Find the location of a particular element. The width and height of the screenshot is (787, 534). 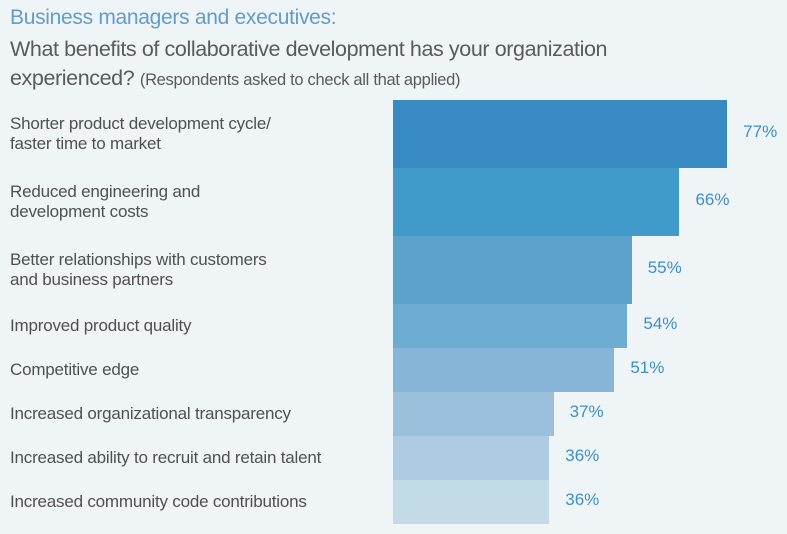

data-label: 66% is located at coordinates (712, 199).